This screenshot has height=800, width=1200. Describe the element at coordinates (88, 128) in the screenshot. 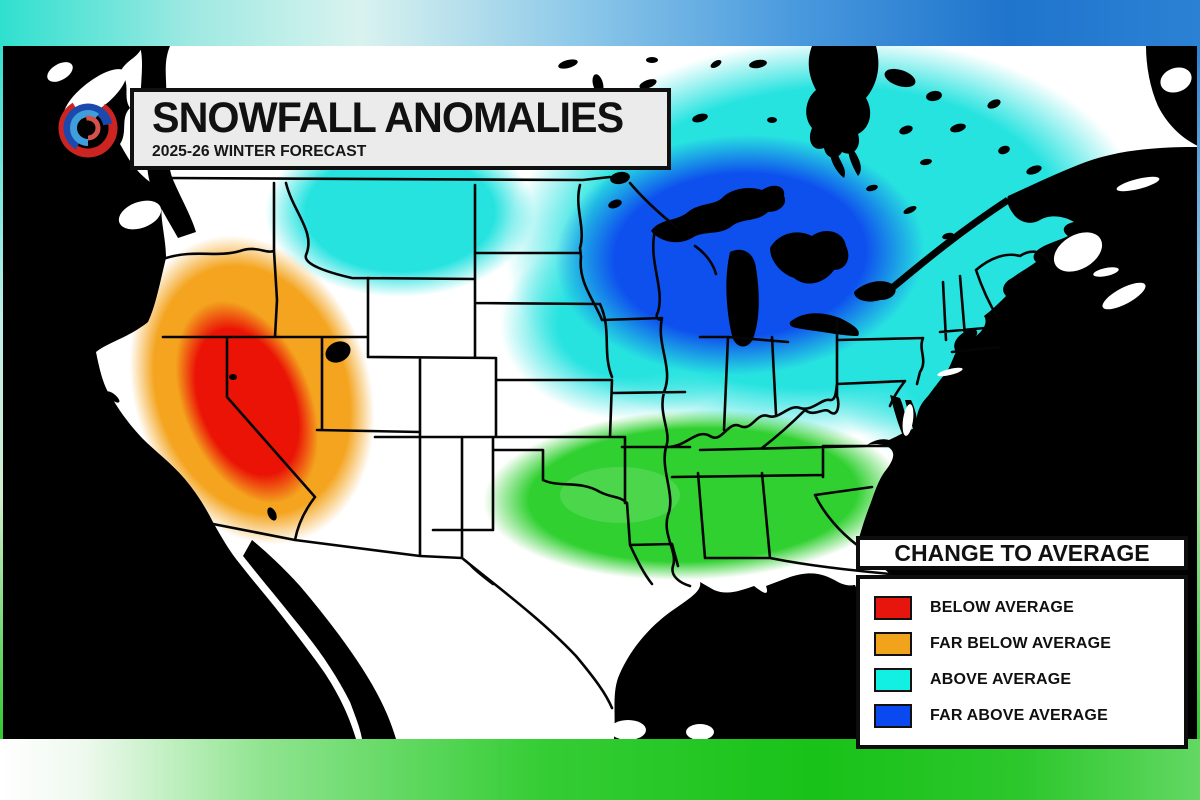

I see `storm-swirl-logo-icon` at that location.